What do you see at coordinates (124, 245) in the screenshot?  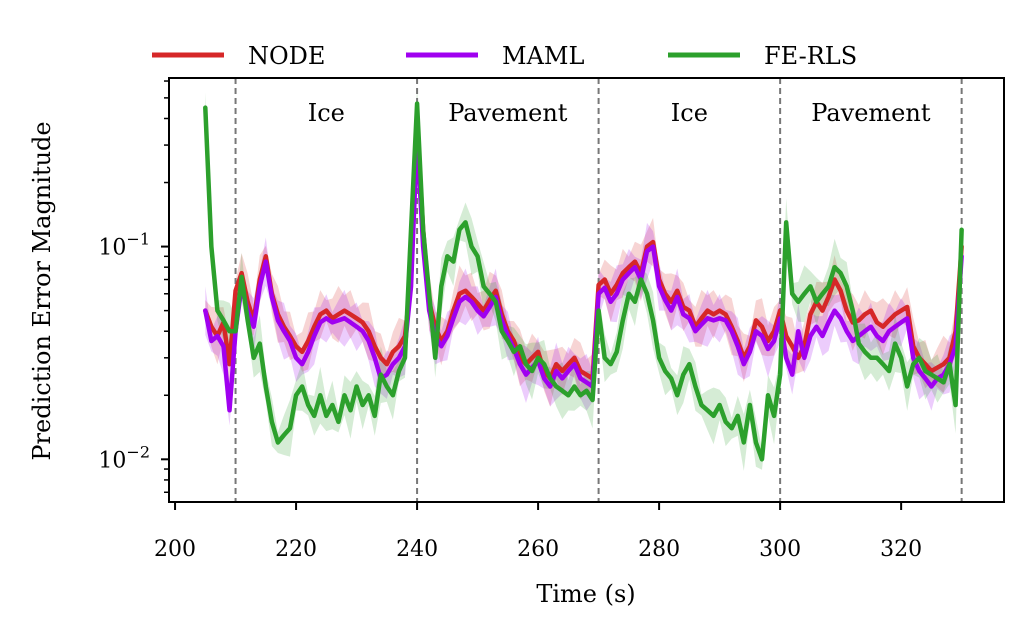 I see `y-tick-label: 10⁻¹` at bounding box center [124, 245].